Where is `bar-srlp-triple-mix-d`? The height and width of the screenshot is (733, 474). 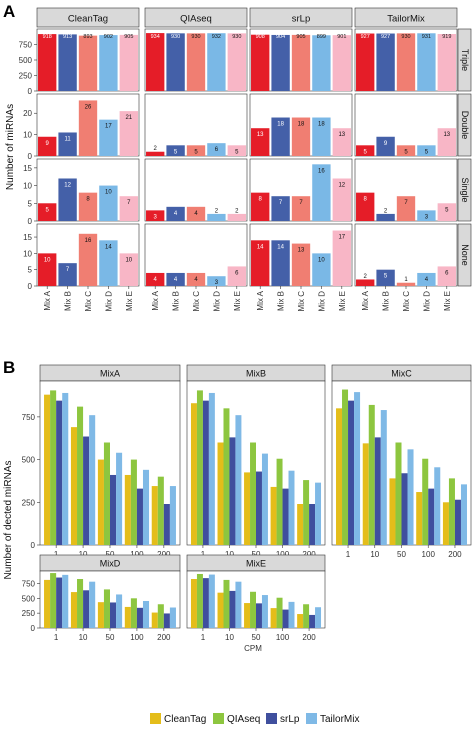
bar-srlp-triple-mix-d is located at coordinates (321, 63).